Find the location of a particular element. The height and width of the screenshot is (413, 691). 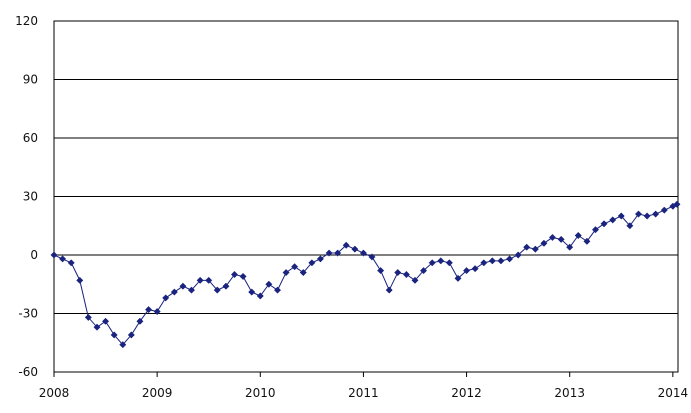

y-tick-label: -60 is located at coordinates (28, 372).